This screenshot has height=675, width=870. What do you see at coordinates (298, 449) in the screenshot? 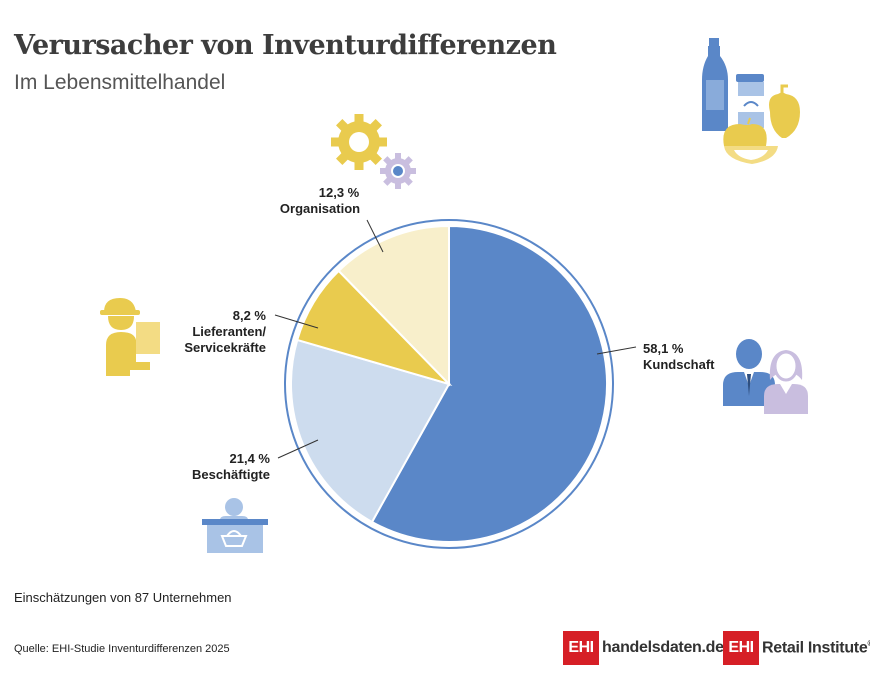
I see `leader-line-beschaeftigte` at bounding box center [298, 449].